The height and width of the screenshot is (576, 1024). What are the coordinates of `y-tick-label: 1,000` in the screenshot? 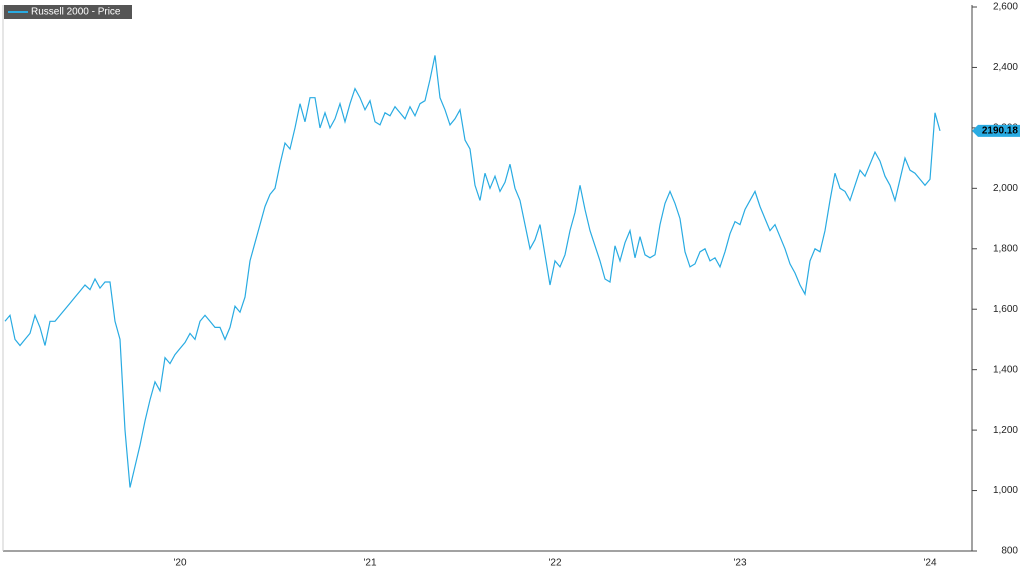 It's located at (1005, 490).